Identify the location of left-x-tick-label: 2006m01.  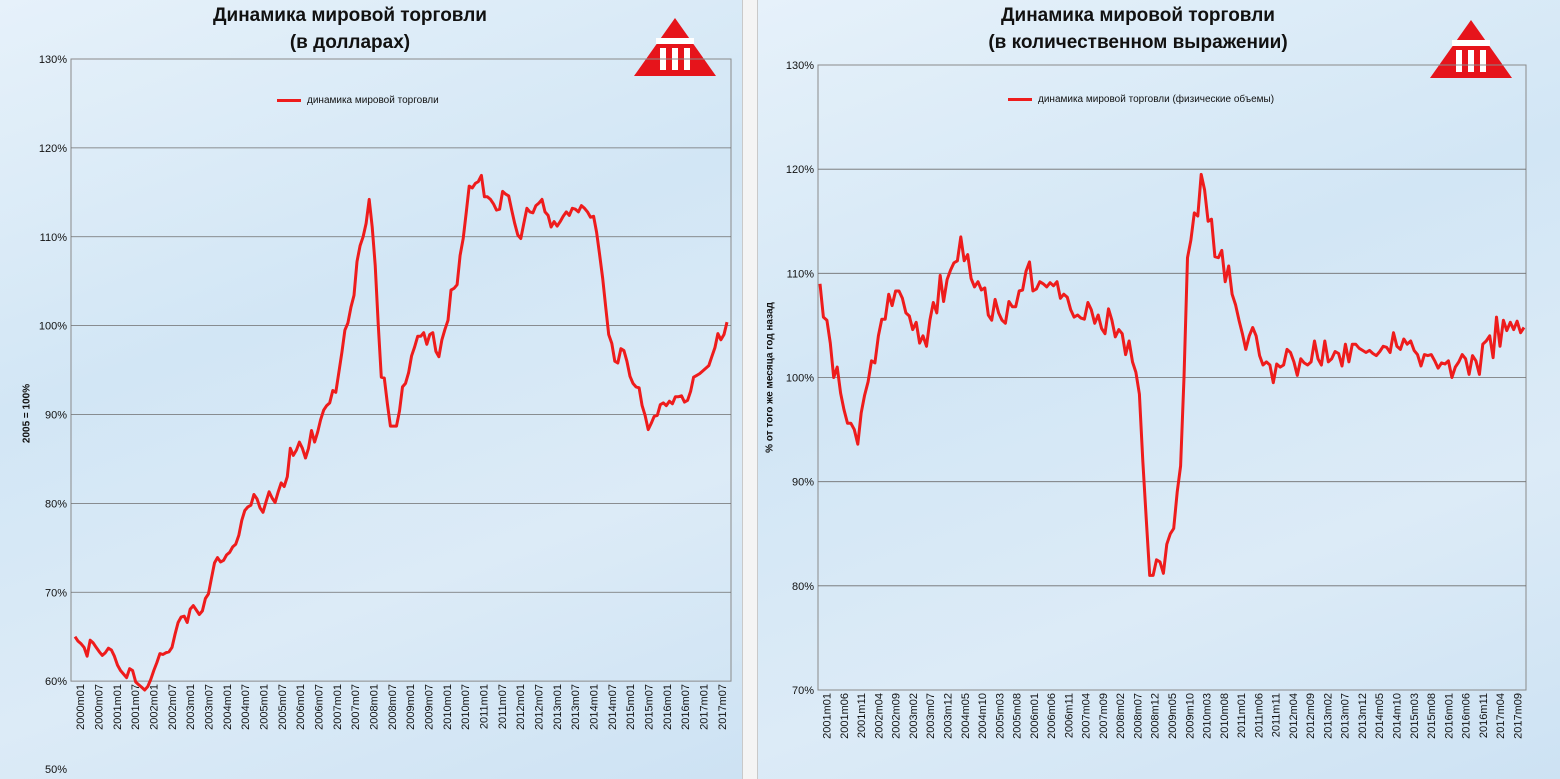
(301, 707).